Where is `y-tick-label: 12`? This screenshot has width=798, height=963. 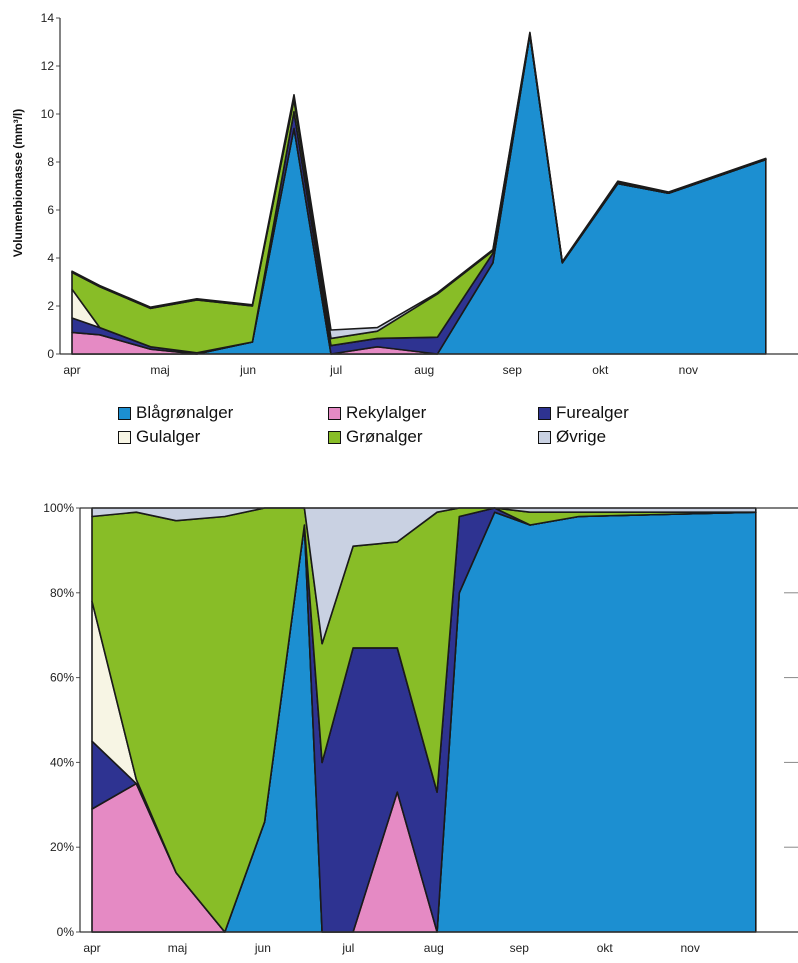 y-tick-label: 12 is located at coordinates (48, 66).